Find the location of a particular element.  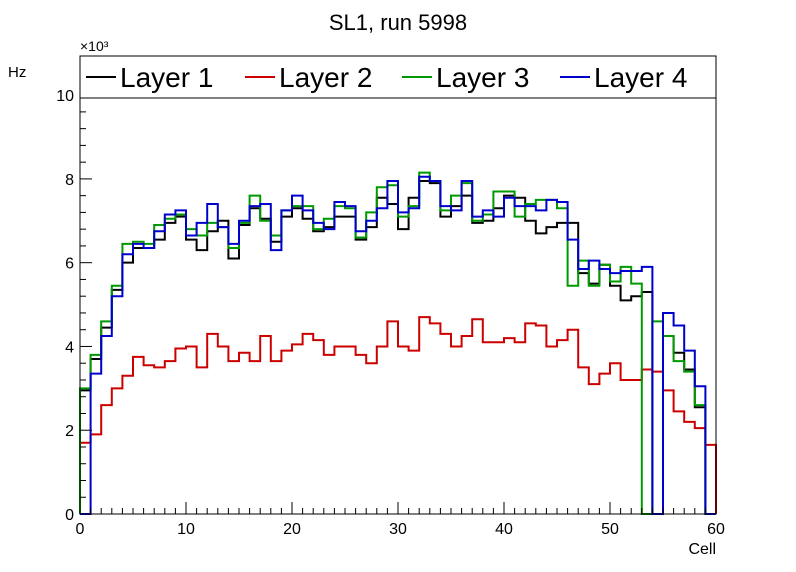

chart-title: SL1, run 5998 is located at coordinates (398, 22).